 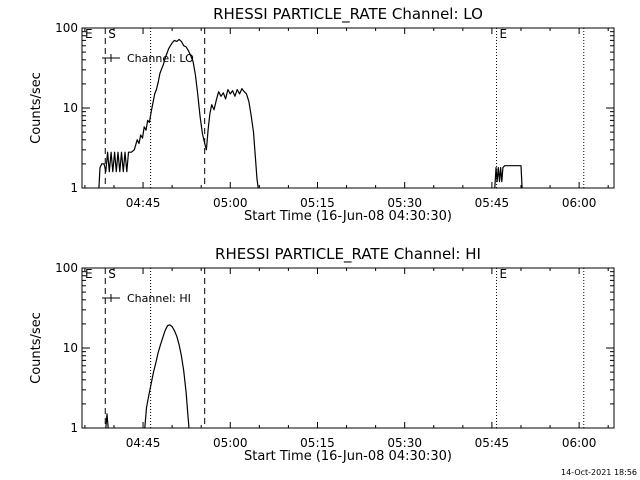 I want to click on chart-title: RHESSI PARTICLE_RATE Channel: HI, so click(x=348, y=254).